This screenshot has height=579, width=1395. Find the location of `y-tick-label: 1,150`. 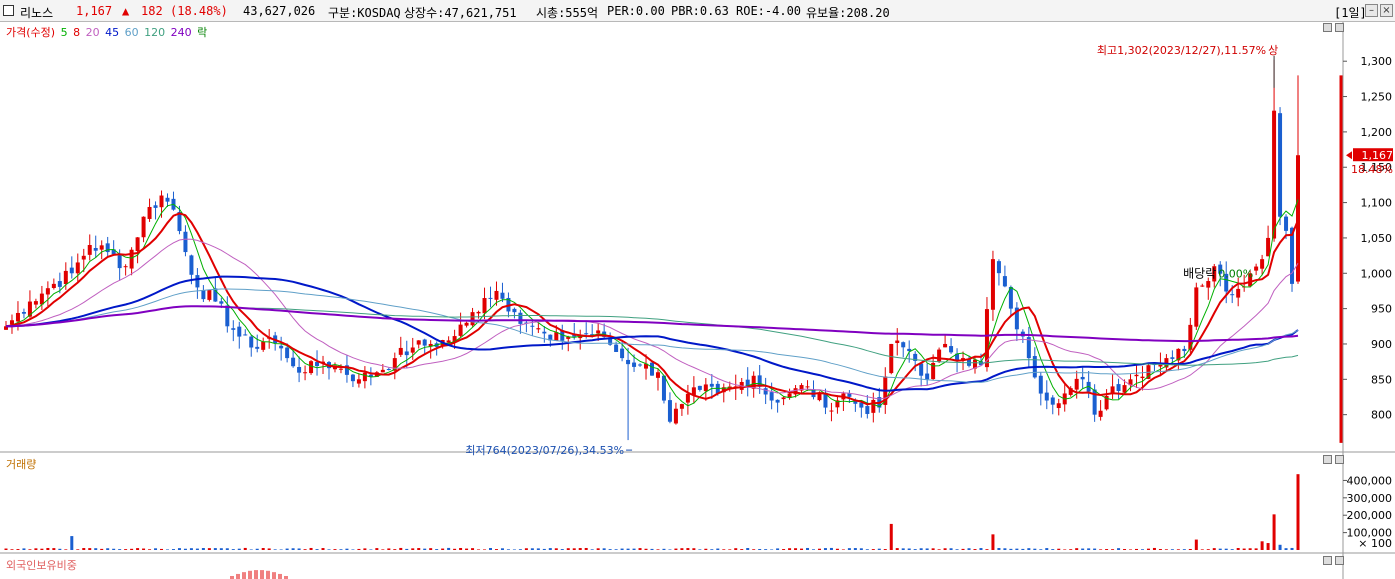

y-tick-label: 1,150 is located at coordinates (1377, 167).